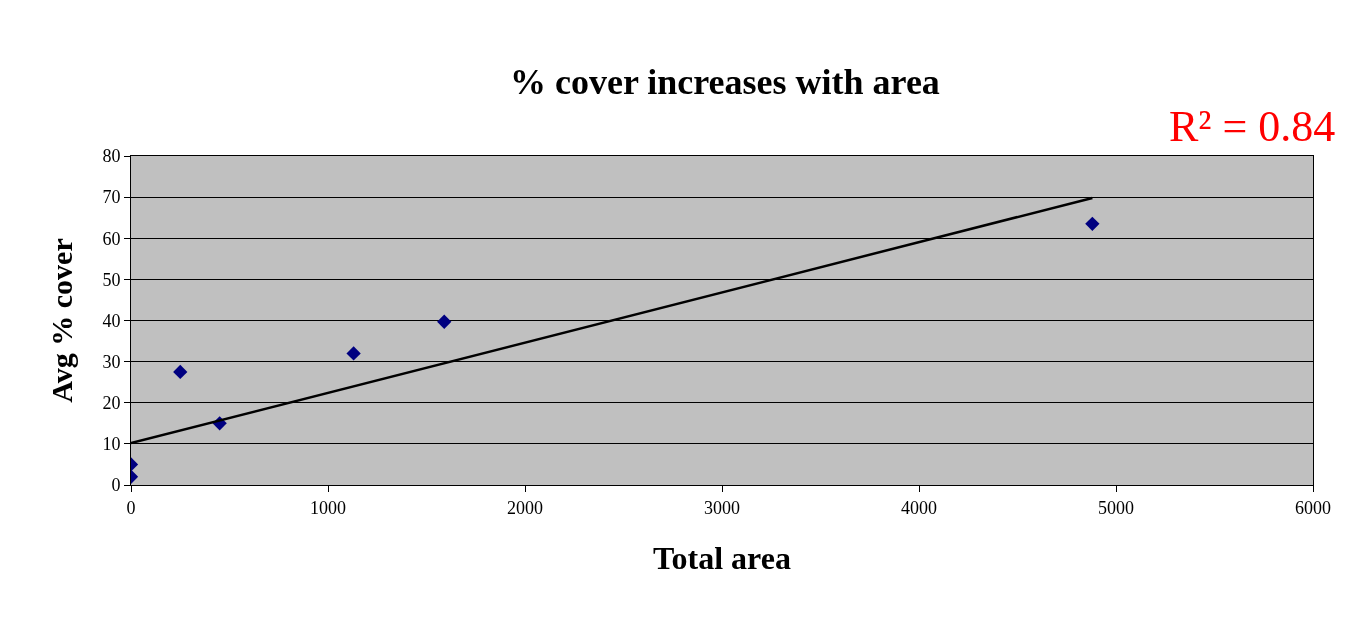  I want to click on chart-title: % cover increases with area, so click(724, 82).